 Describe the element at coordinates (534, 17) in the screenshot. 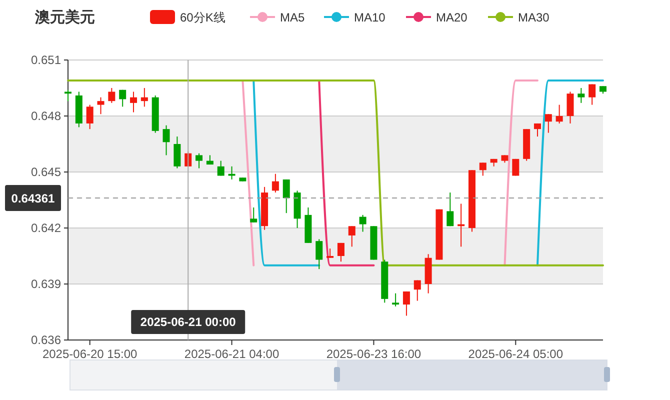

I see `legend-label: MA30` at that location.